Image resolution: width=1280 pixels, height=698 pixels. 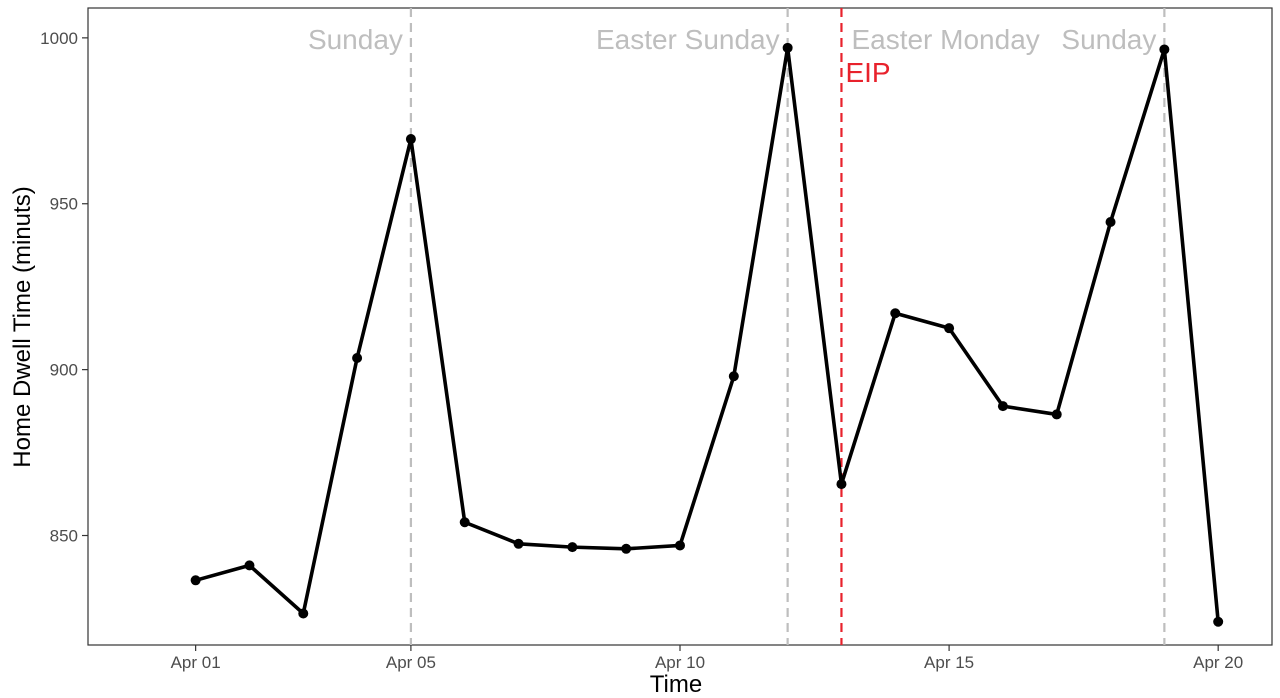 I want to click on y-tick-label: 1000, so click(x=59, y=38).